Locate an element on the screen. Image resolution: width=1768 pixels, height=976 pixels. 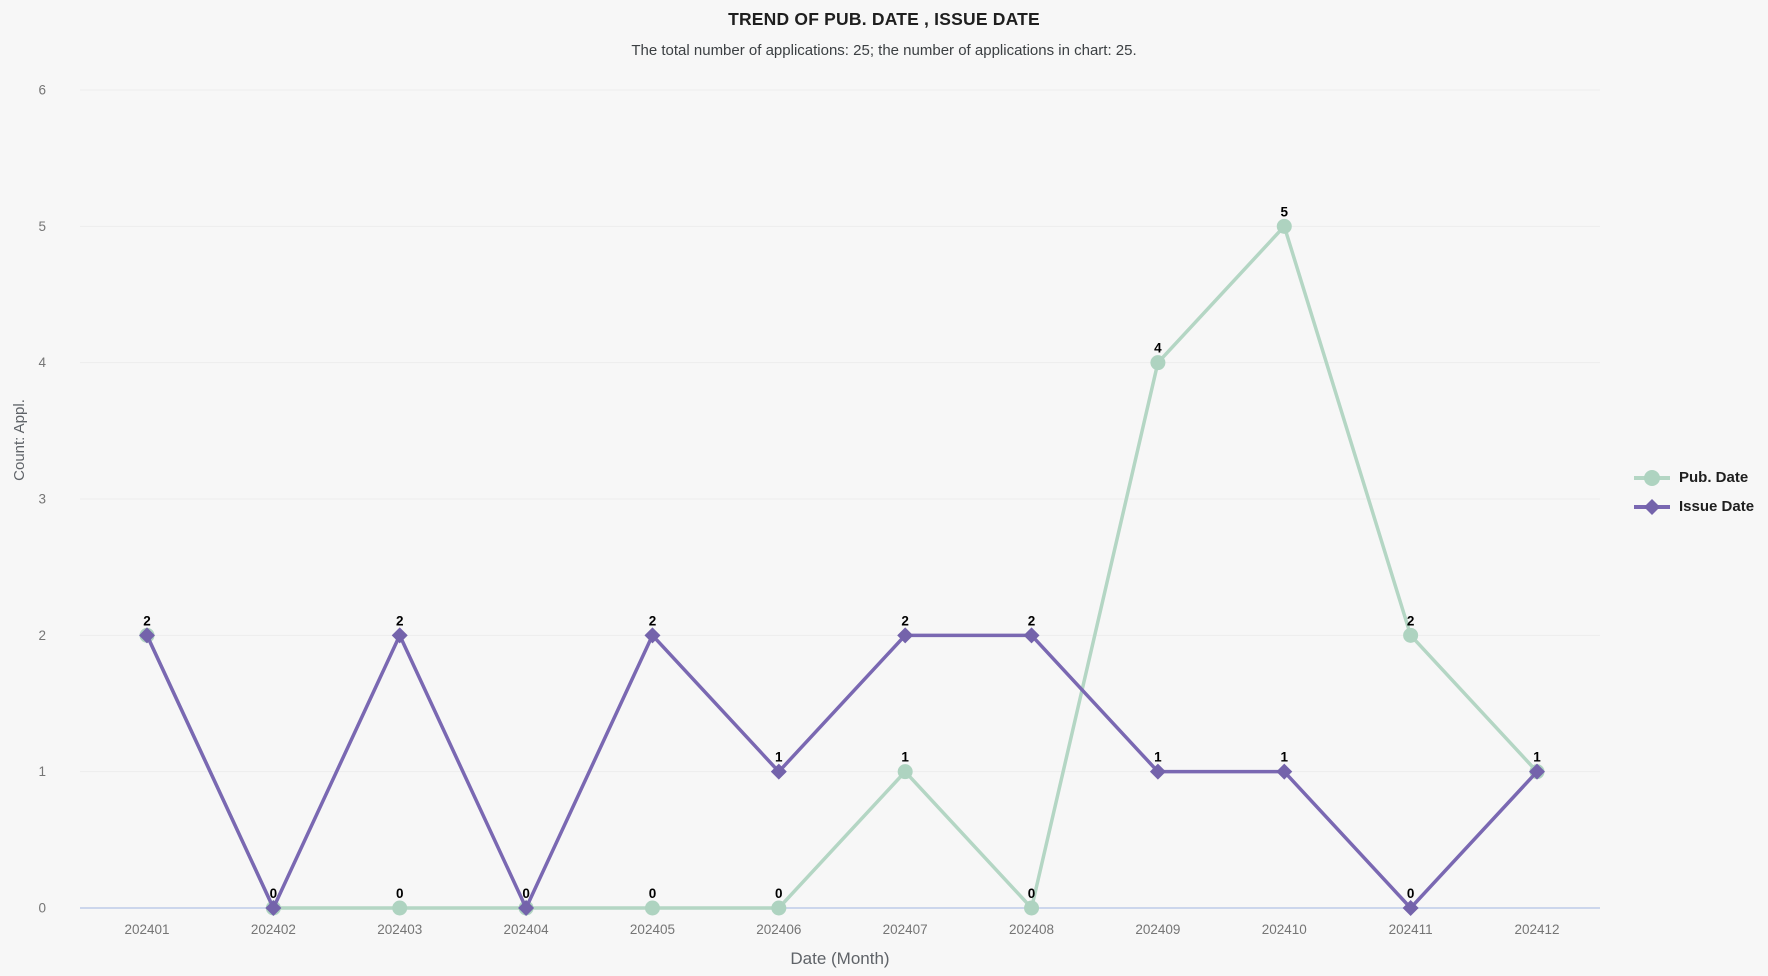
legend-item-issue-date: Issue Date is located at coordinates (1693, 506).